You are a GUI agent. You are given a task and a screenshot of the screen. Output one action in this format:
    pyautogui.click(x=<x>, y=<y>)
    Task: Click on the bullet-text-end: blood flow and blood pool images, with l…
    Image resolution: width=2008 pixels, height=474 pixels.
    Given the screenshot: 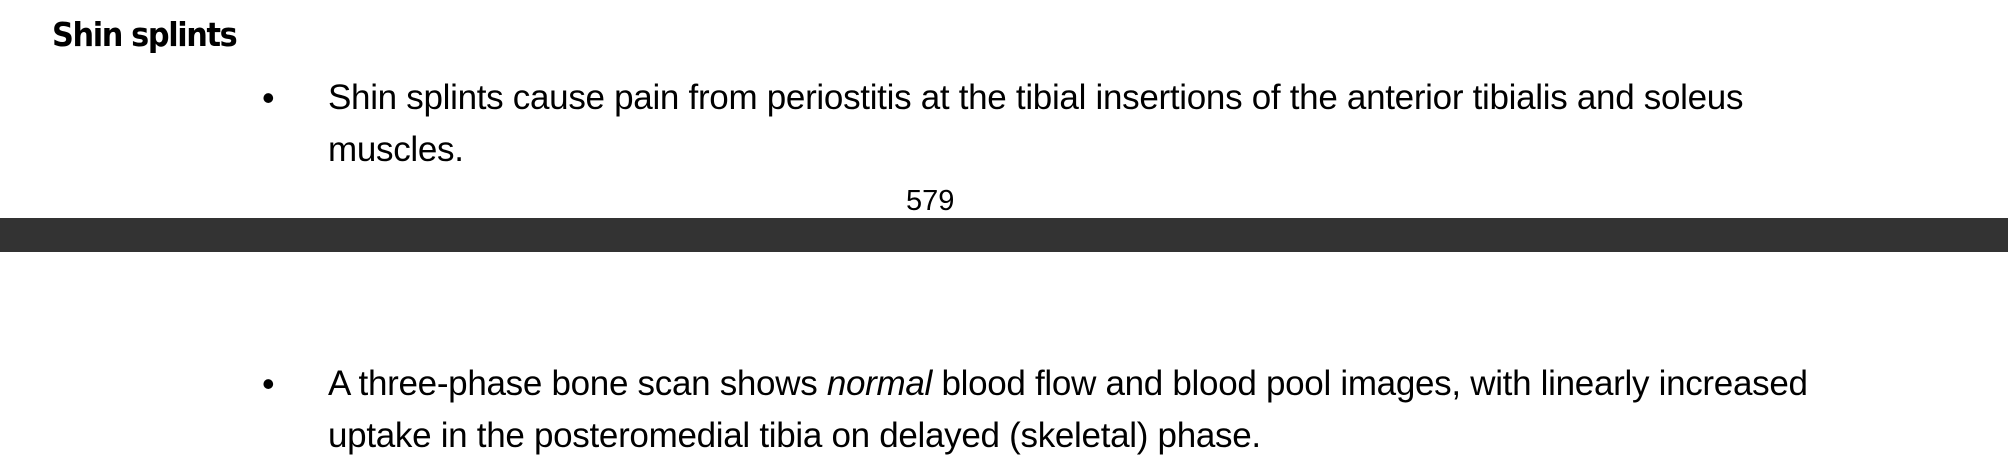 What is the action you would take?
    pyautogui.click(x=1068, y=409)
    